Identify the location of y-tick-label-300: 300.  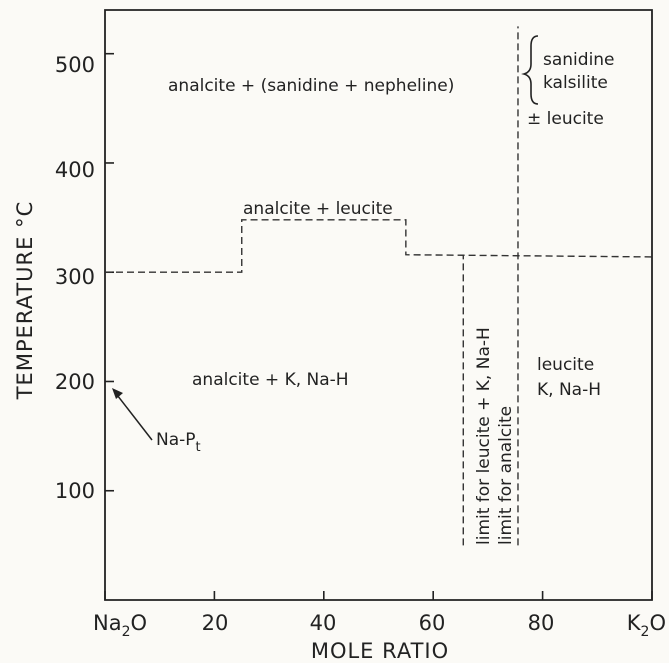
(75, 277).